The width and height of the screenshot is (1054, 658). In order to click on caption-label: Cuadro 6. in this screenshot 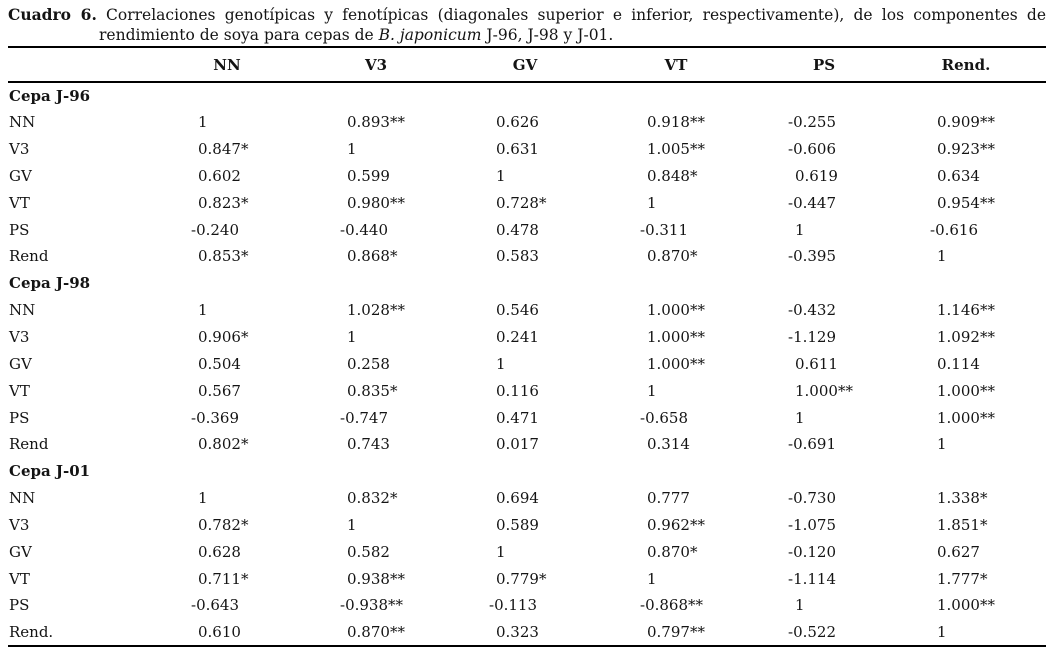, I will do `click(52, 14)`.